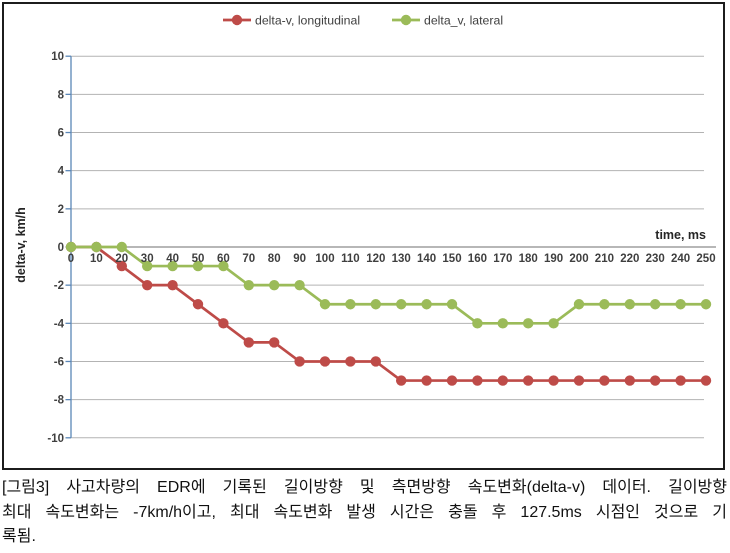 Image resolution: width=730 pixels, height=553 pixels. What do you see at coordinates (324, 259) in the screenshot?
I see `x-tick-label: 100` at bounding box center [324, 259].